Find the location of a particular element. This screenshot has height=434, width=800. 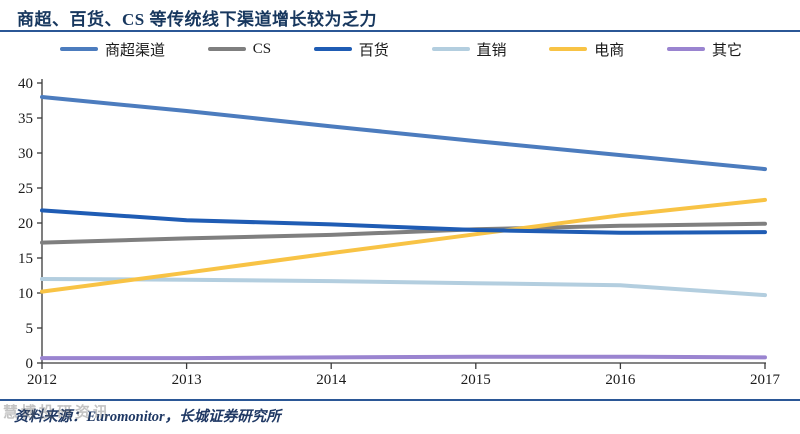

y-tick-label: 30 is located at coordinates (25, 154).